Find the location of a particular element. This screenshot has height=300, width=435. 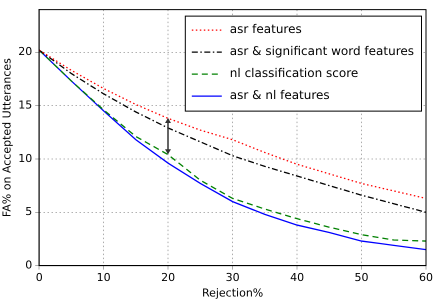

x-tick-label: 20 is located at coordinates (168, 277).